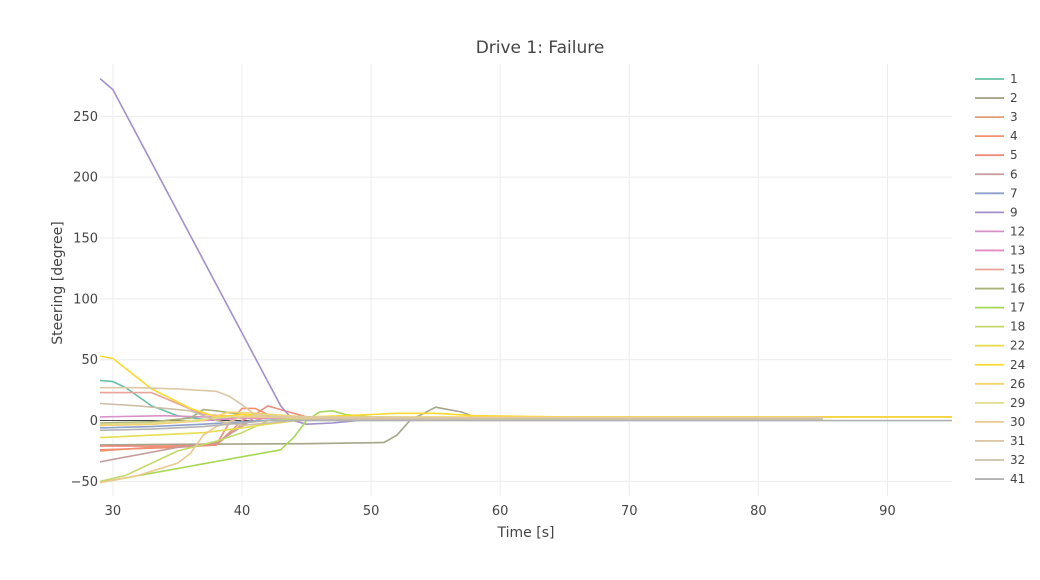 The image size is (1040, 580). What do you see at coordinates (526, 533) in the screenshot?
I see `x-axis-label: Time [s]` at bounding box center [526, 533].